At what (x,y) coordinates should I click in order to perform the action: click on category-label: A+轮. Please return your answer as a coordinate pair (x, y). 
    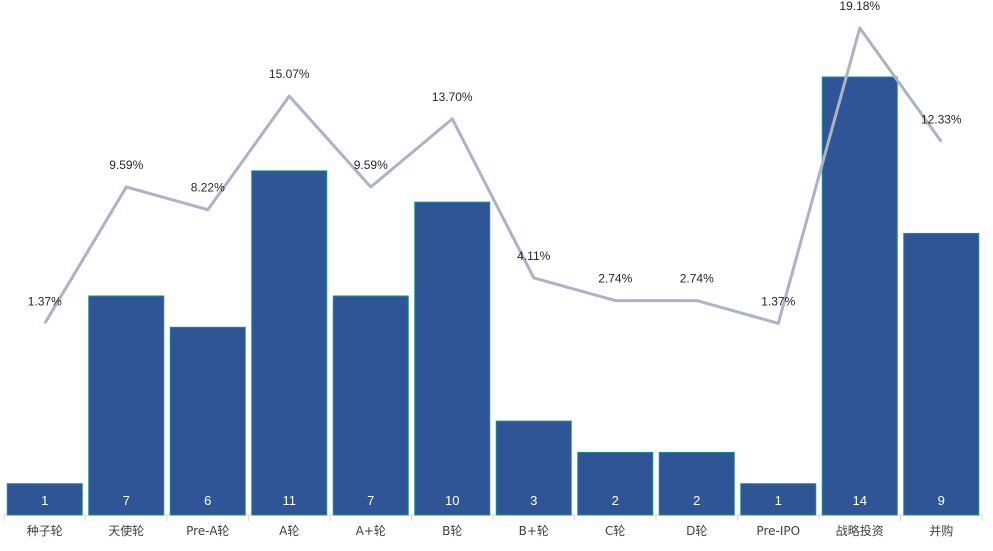
    Looking at the image, I should click on (371, 531).